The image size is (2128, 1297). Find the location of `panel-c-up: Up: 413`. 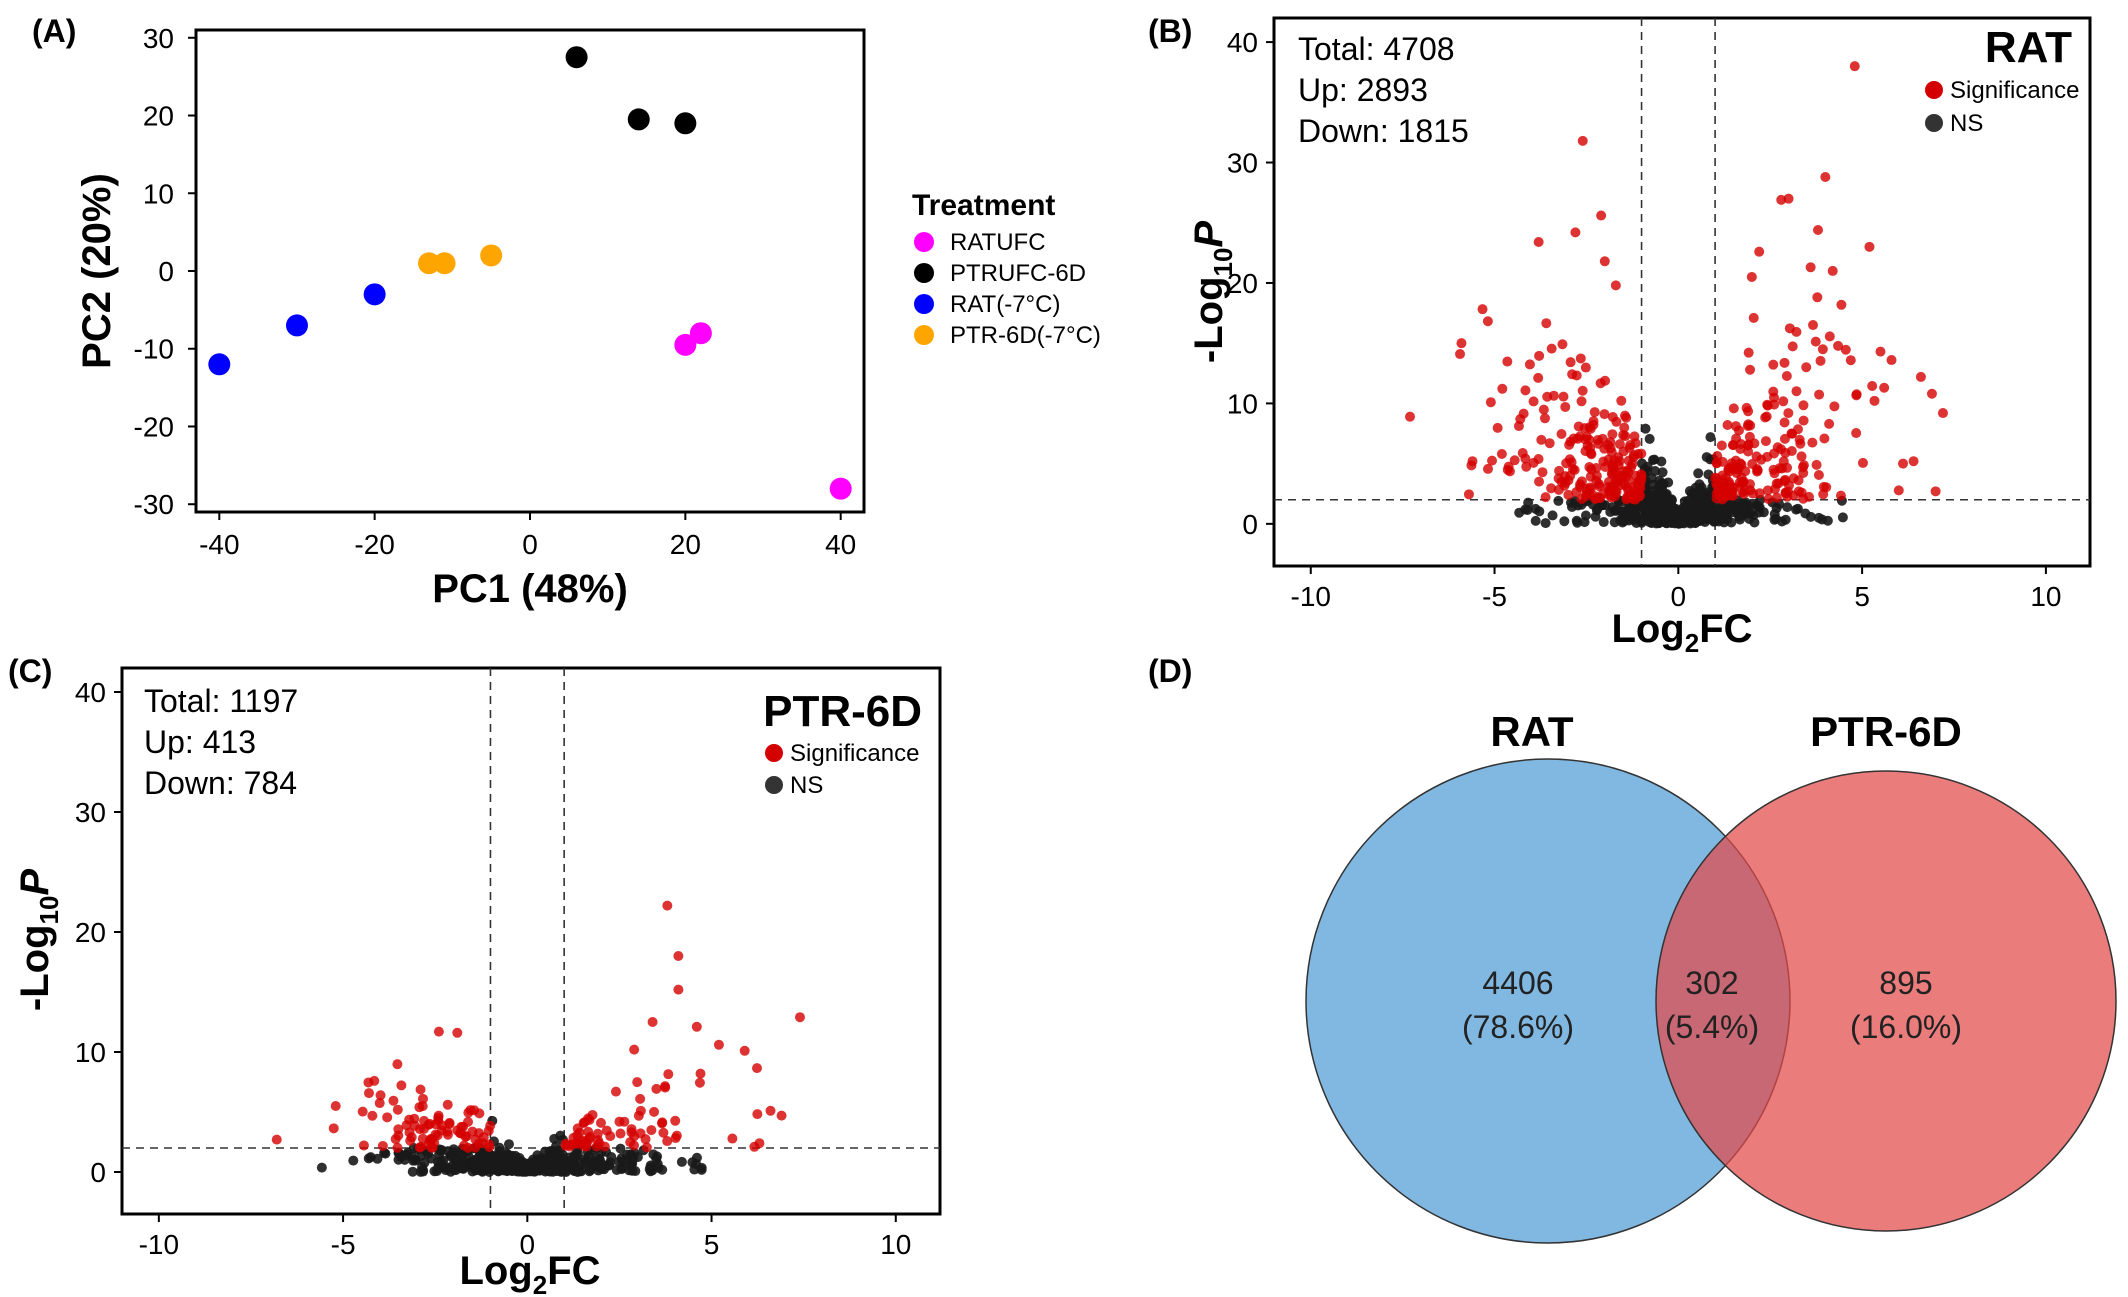

panel-c-up: Up: 413 is located at coordinates (200, 742).